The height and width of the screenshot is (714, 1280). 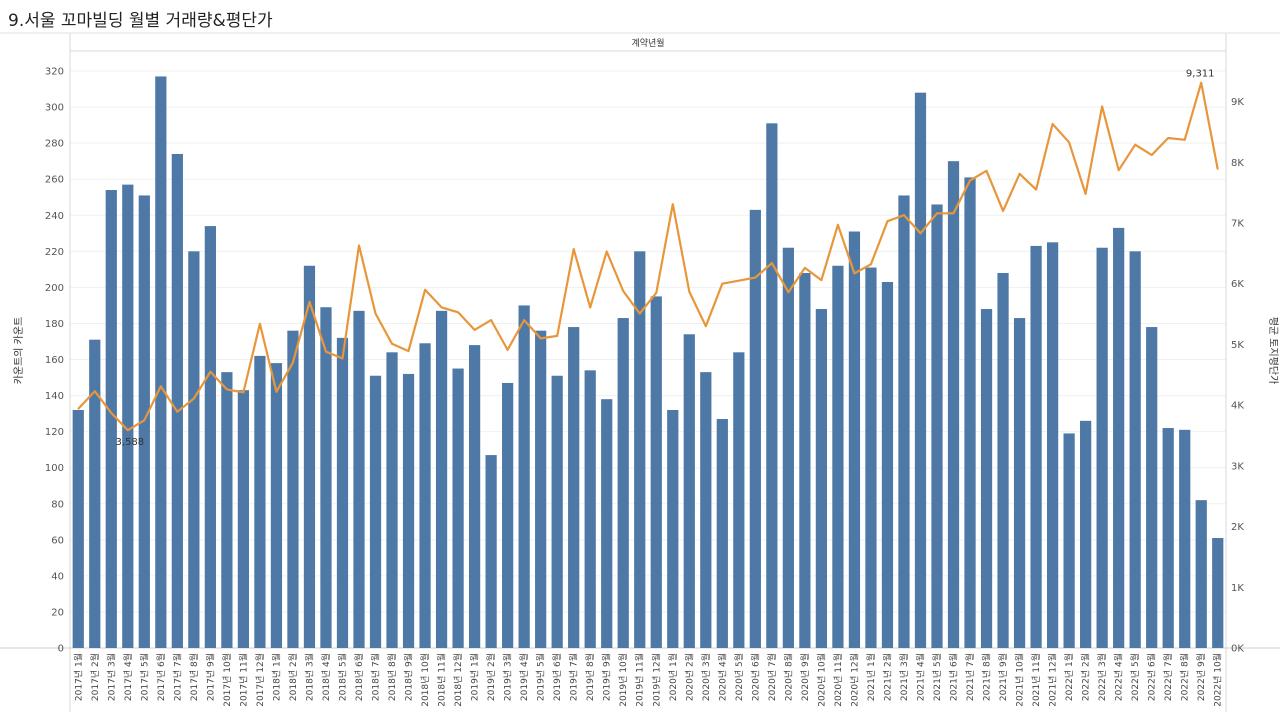 What do you see at coordinates (1003, 677) in the screenshot?
I see `x-tick-label: 2021년 9월` at bounding box center [1003, 677].